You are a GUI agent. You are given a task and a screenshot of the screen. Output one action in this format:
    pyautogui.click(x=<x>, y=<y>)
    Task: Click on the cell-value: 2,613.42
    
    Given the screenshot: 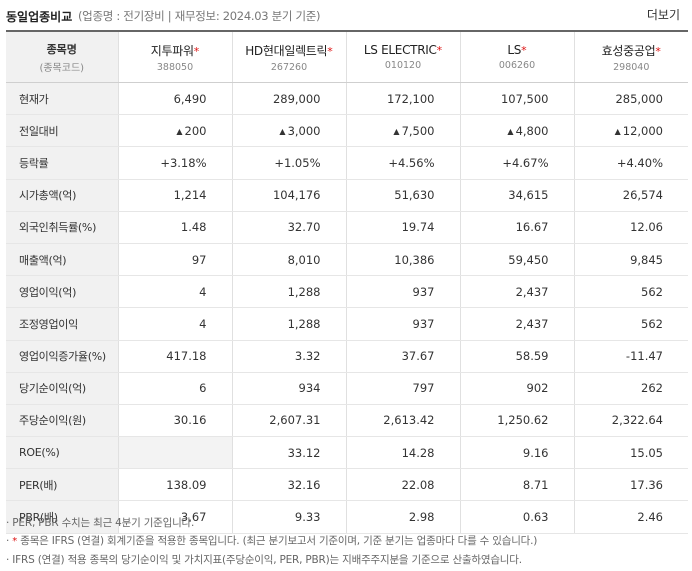 What is the action you would take?
    pyautogui.click(x=402, y=421)
    